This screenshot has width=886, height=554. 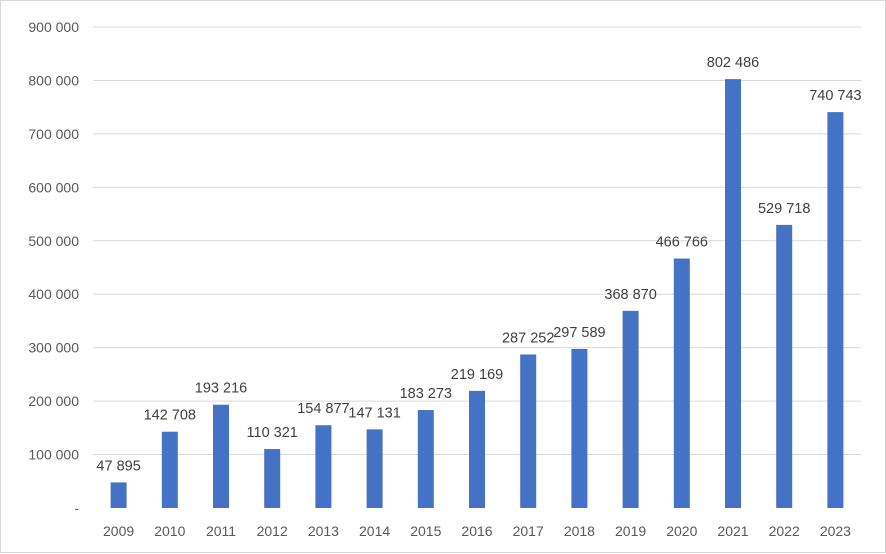 What do you see at coordinates (53, 401) in the screenshot?
I see `y-tick-label: 200 000` at bounding box center [53, 401].